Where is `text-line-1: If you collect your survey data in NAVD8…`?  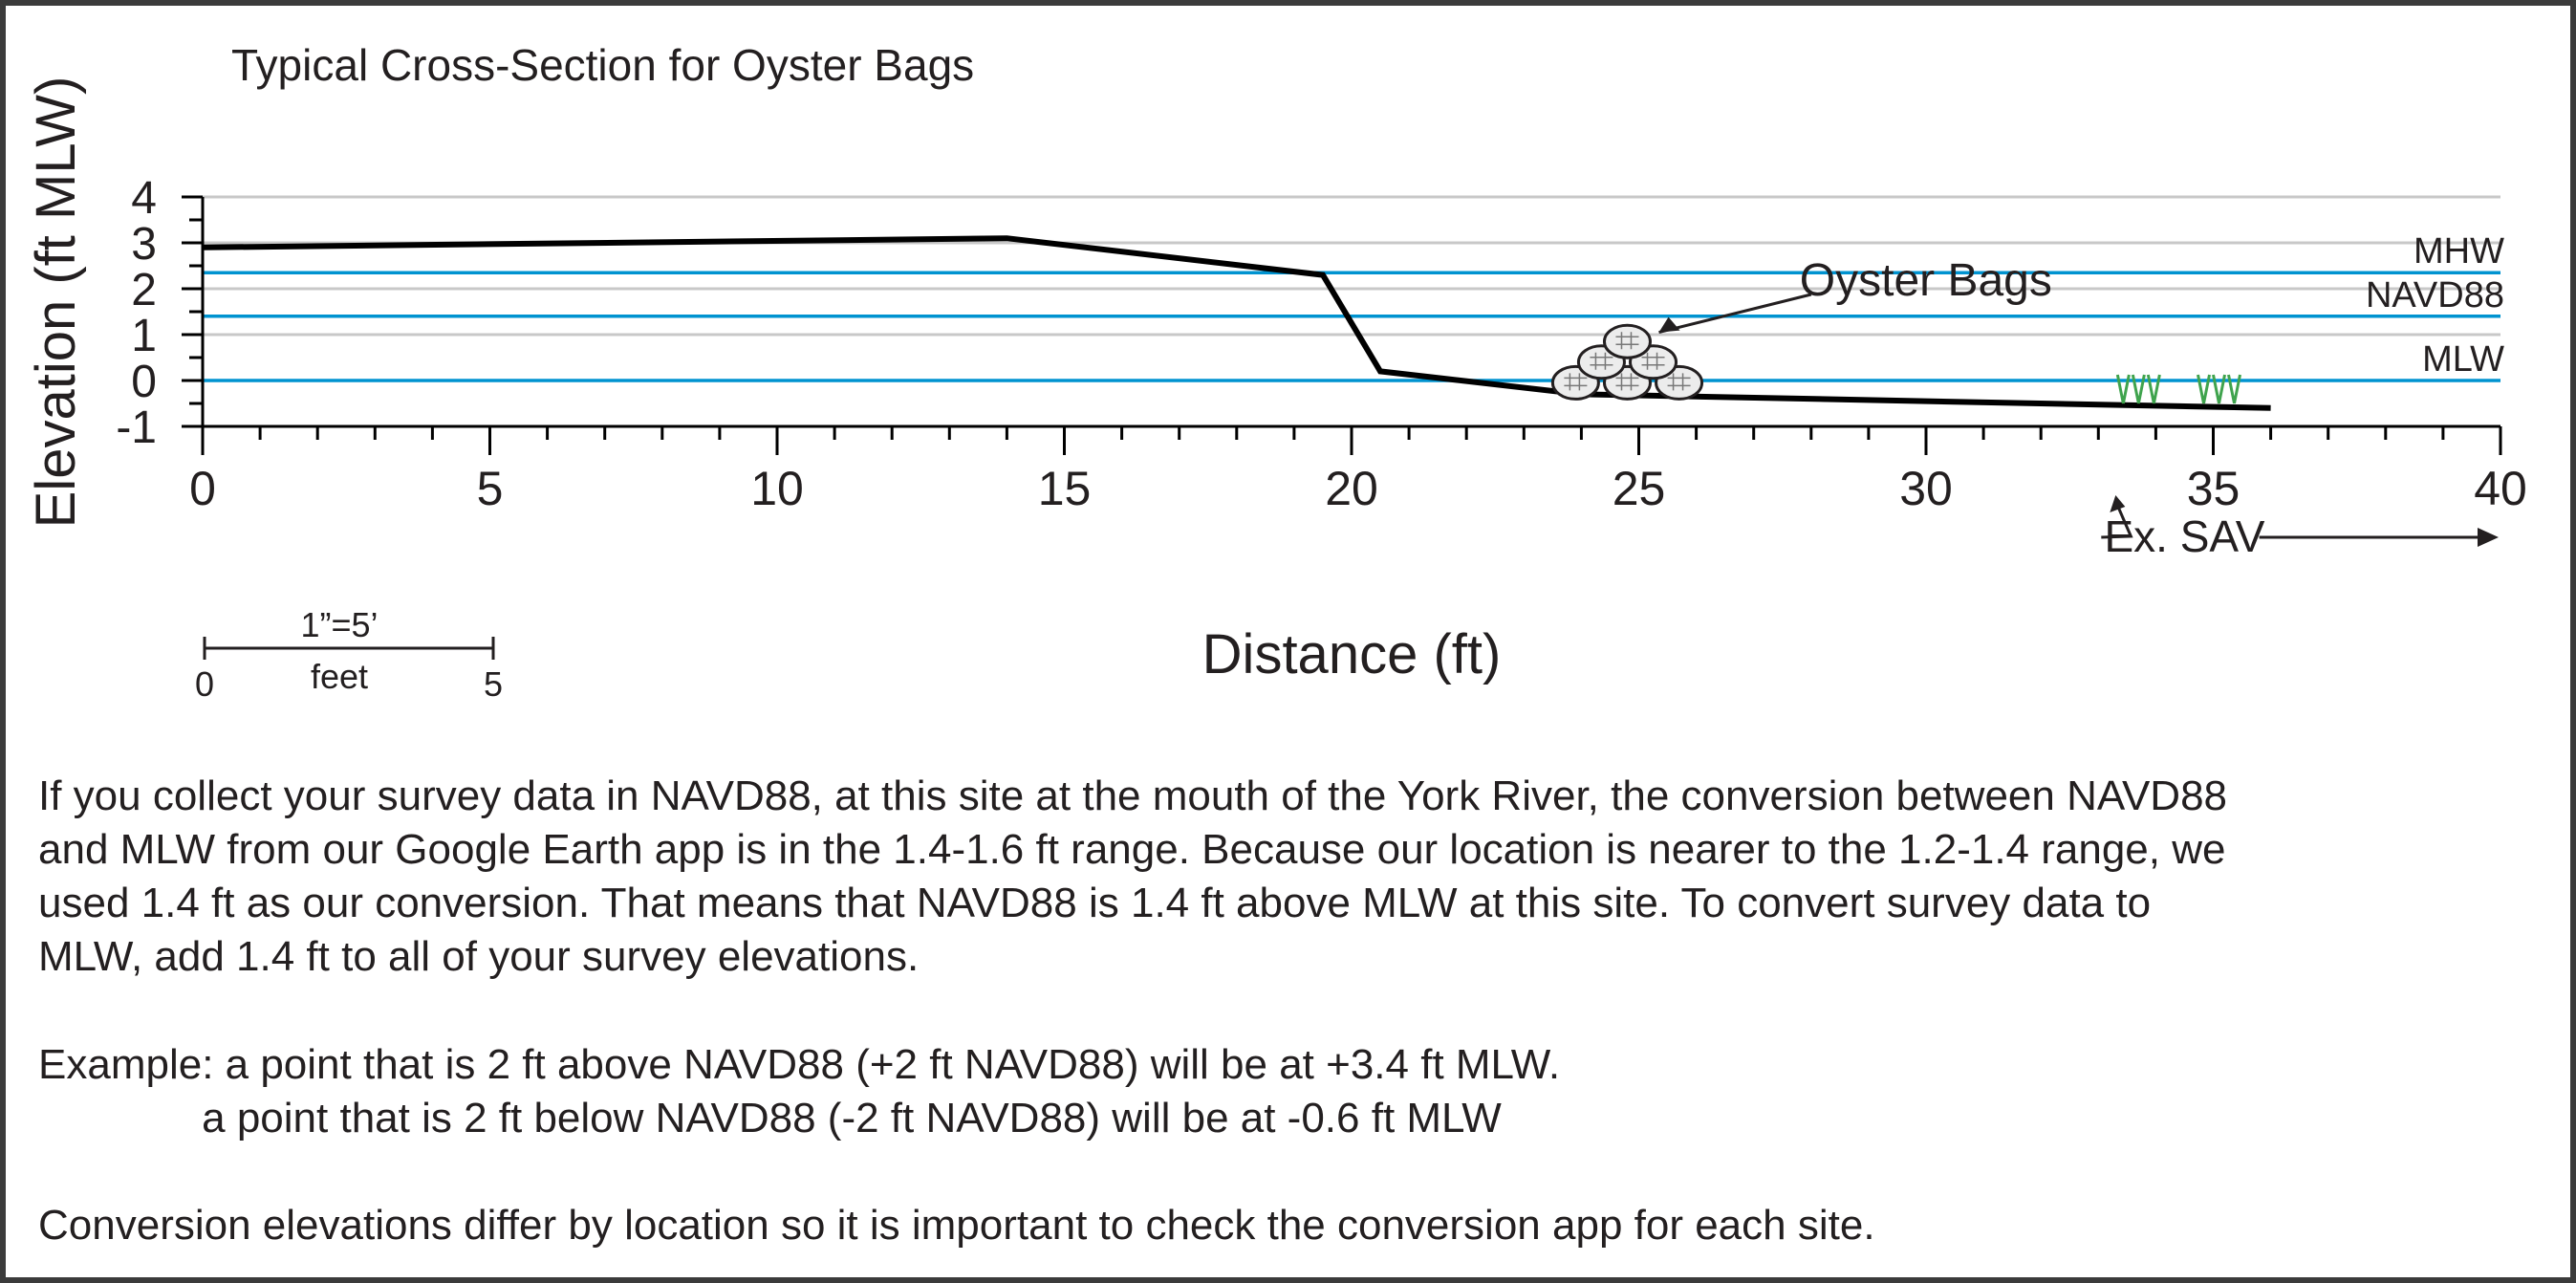
text-line-1: If you collect your survey data in NAVD8… is located at coordinates (1133, 796).